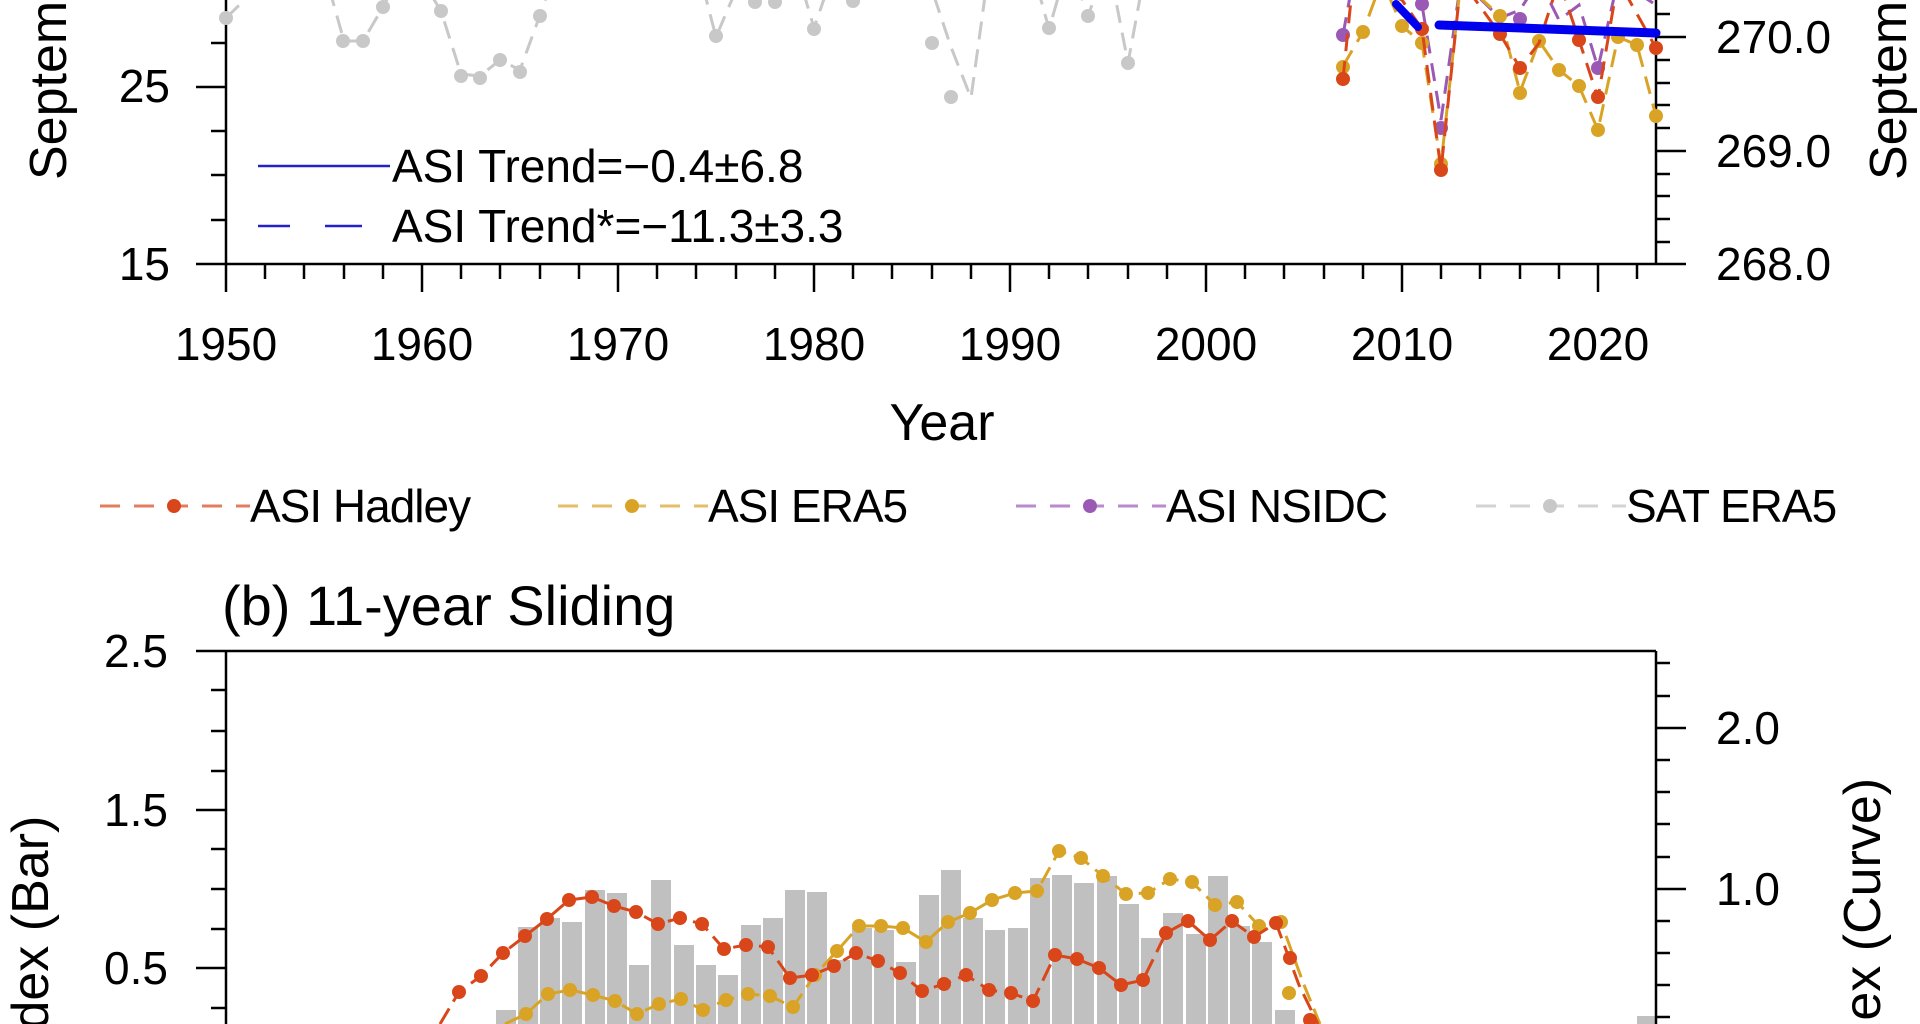  Describe the element at coordinates (960, 506) in the screenshot. I see `series-legend: ASI Hadley ASI ERA5 ASI NSIDC SAT ERA5` at that location.